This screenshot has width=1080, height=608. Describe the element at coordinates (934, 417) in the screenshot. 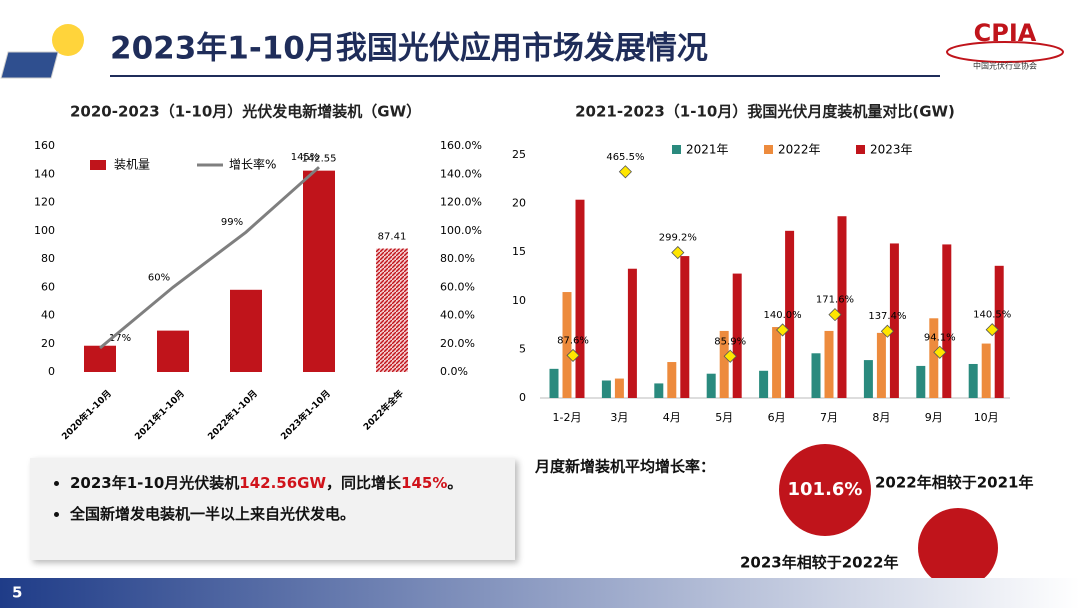

I see `x-tick-label: 9月` at that location.